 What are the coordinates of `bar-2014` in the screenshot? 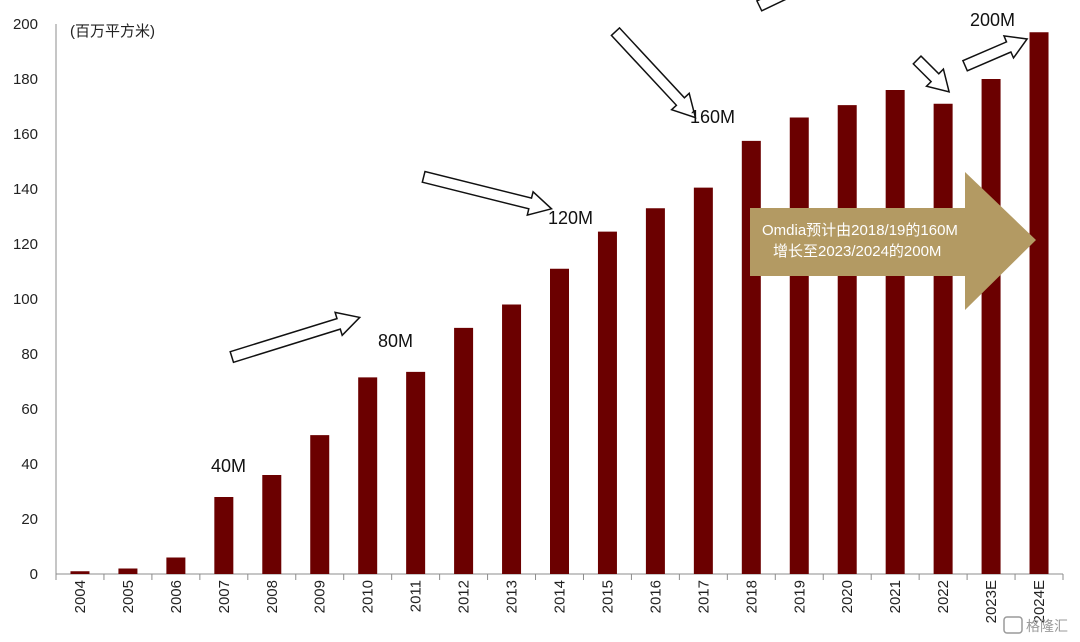 It's located at (559, 421).